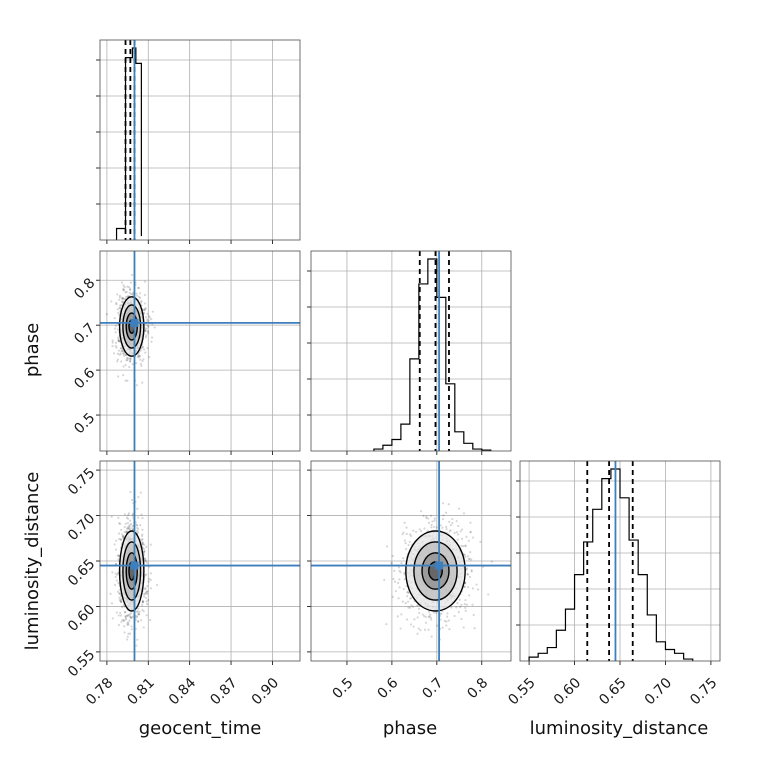  Describe the element at coordinates (200, 728) in the screenshot. I see `x-axis-label-geocent-time: geocent_time` at that location.